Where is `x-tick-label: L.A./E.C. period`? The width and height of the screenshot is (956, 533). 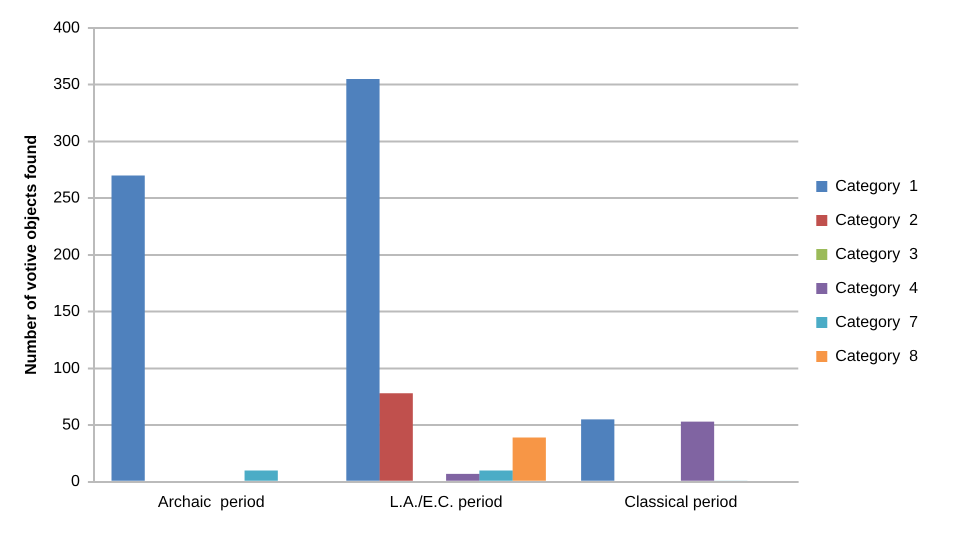 x-tick-label: L.A./E.C. period is located at coordinates (446, 502).